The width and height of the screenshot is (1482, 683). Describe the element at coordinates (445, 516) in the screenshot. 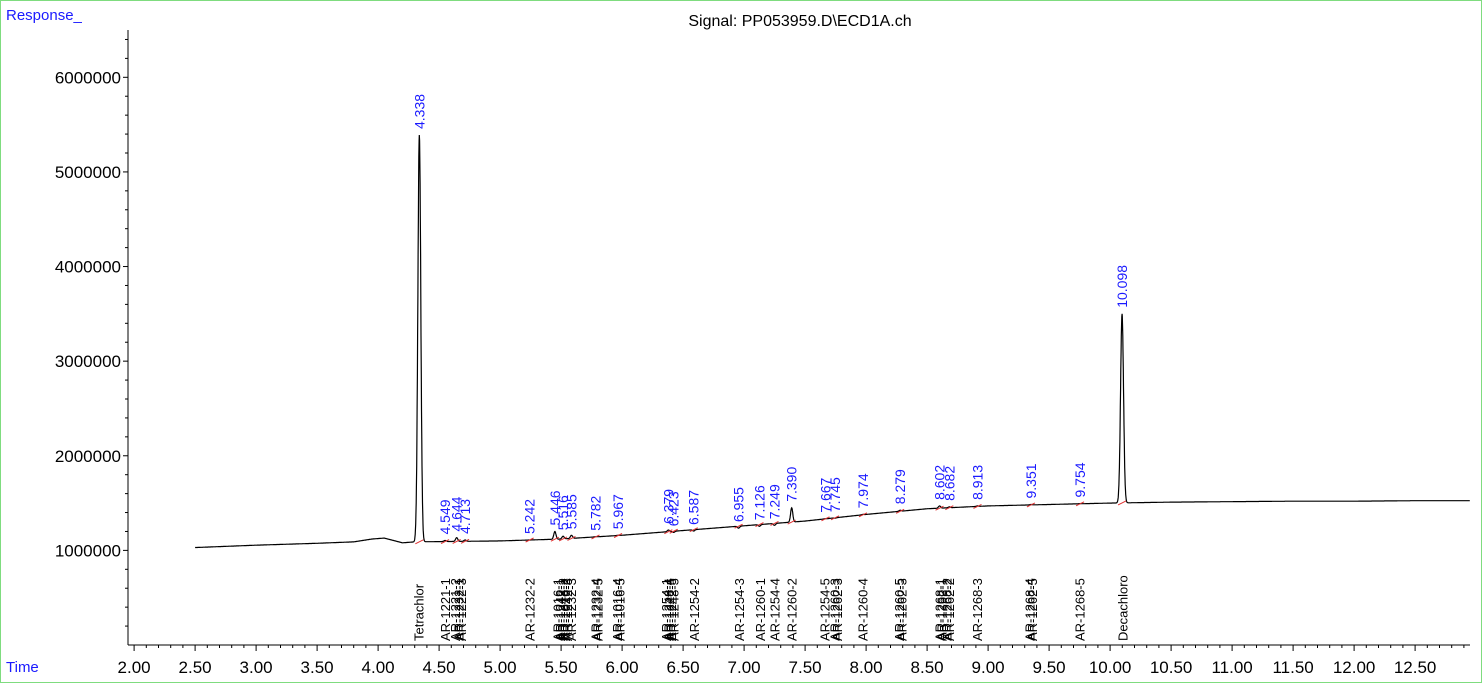

I see `peak-label: 4.549` at that location.